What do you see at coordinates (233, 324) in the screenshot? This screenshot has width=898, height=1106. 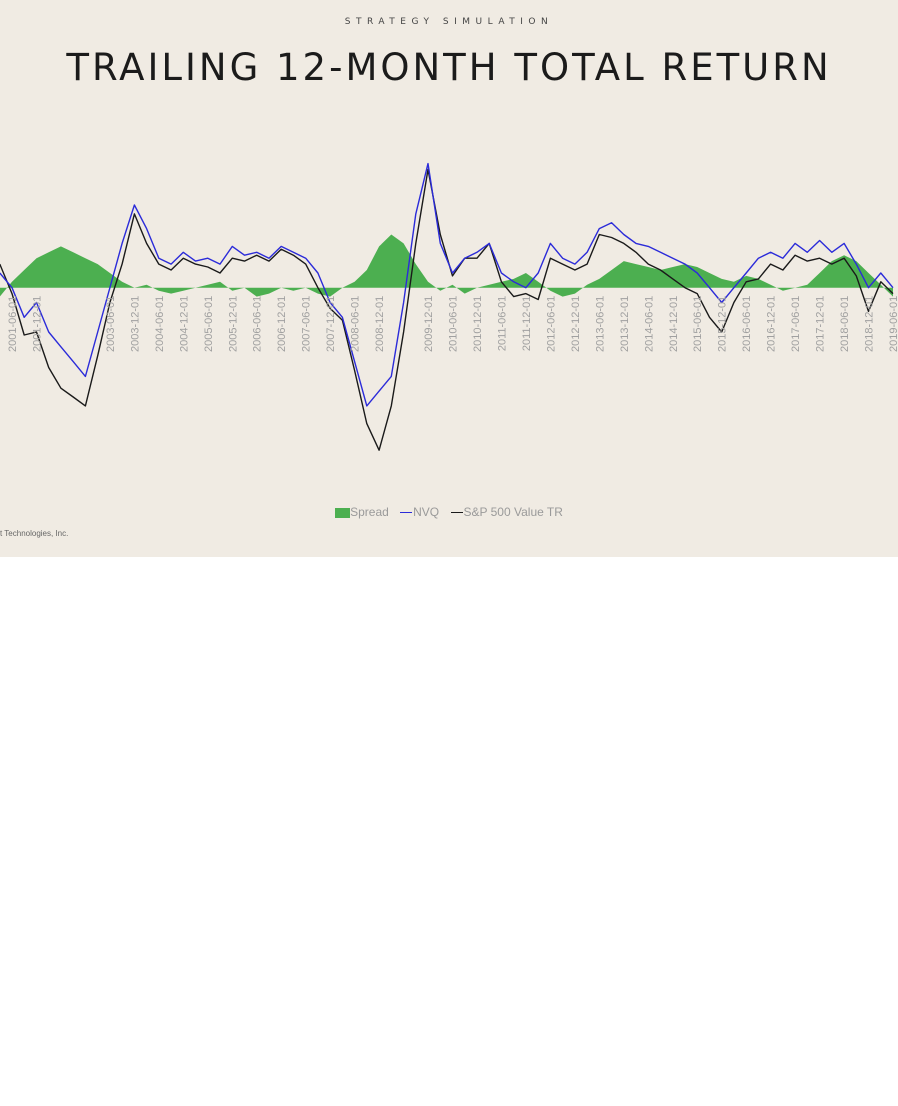 I see `x-tick-label: 2005-12-01` at bounding box center [233, 324].